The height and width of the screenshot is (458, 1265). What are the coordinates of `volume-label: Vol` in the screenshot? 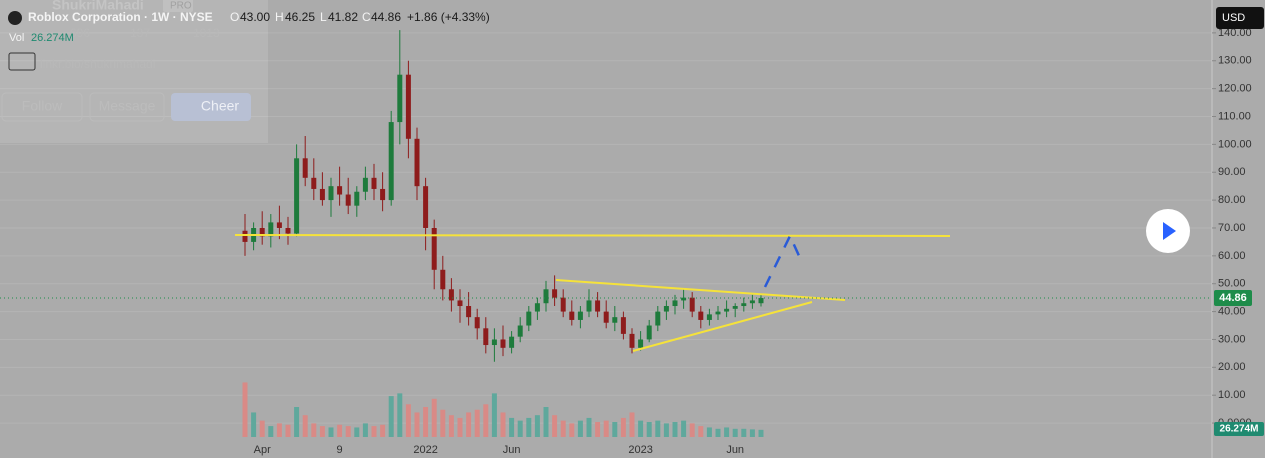 It's located at (16, 38).